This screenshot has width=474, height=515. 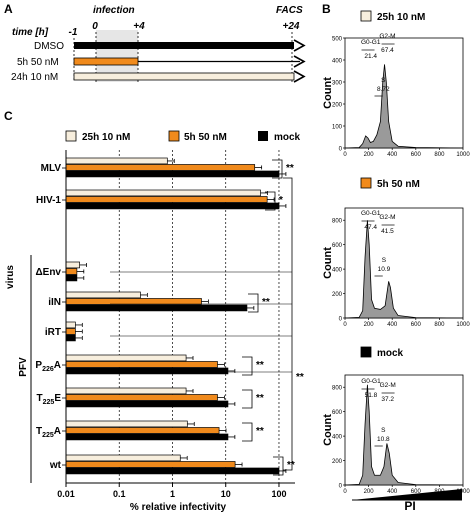 I want to click on timeline-row-24h-bar, so click(x=184, y=76).